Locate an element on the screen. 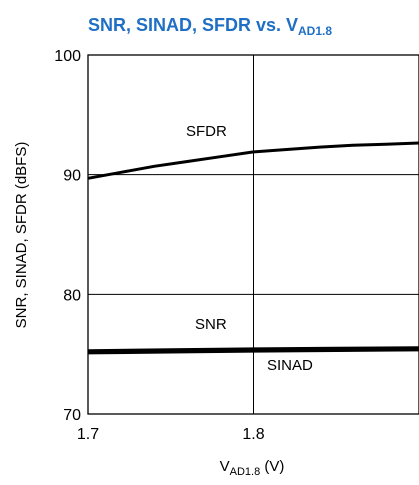 The height and width of the screenshot is (485, 419). y-tick-label: 90 is located at coordinates (72, 176).